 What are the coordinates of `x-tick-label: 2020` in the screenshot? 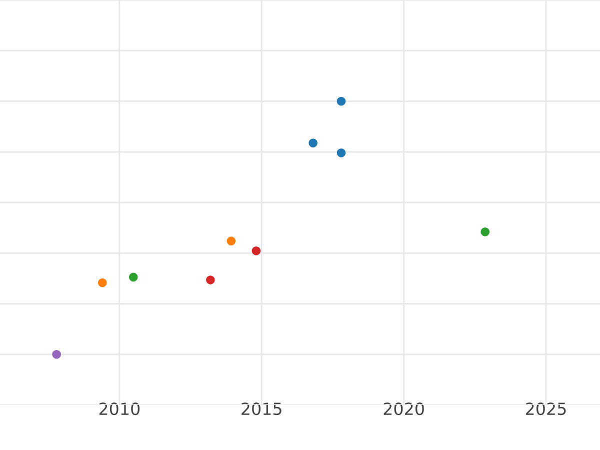 It's located at (404, 409).